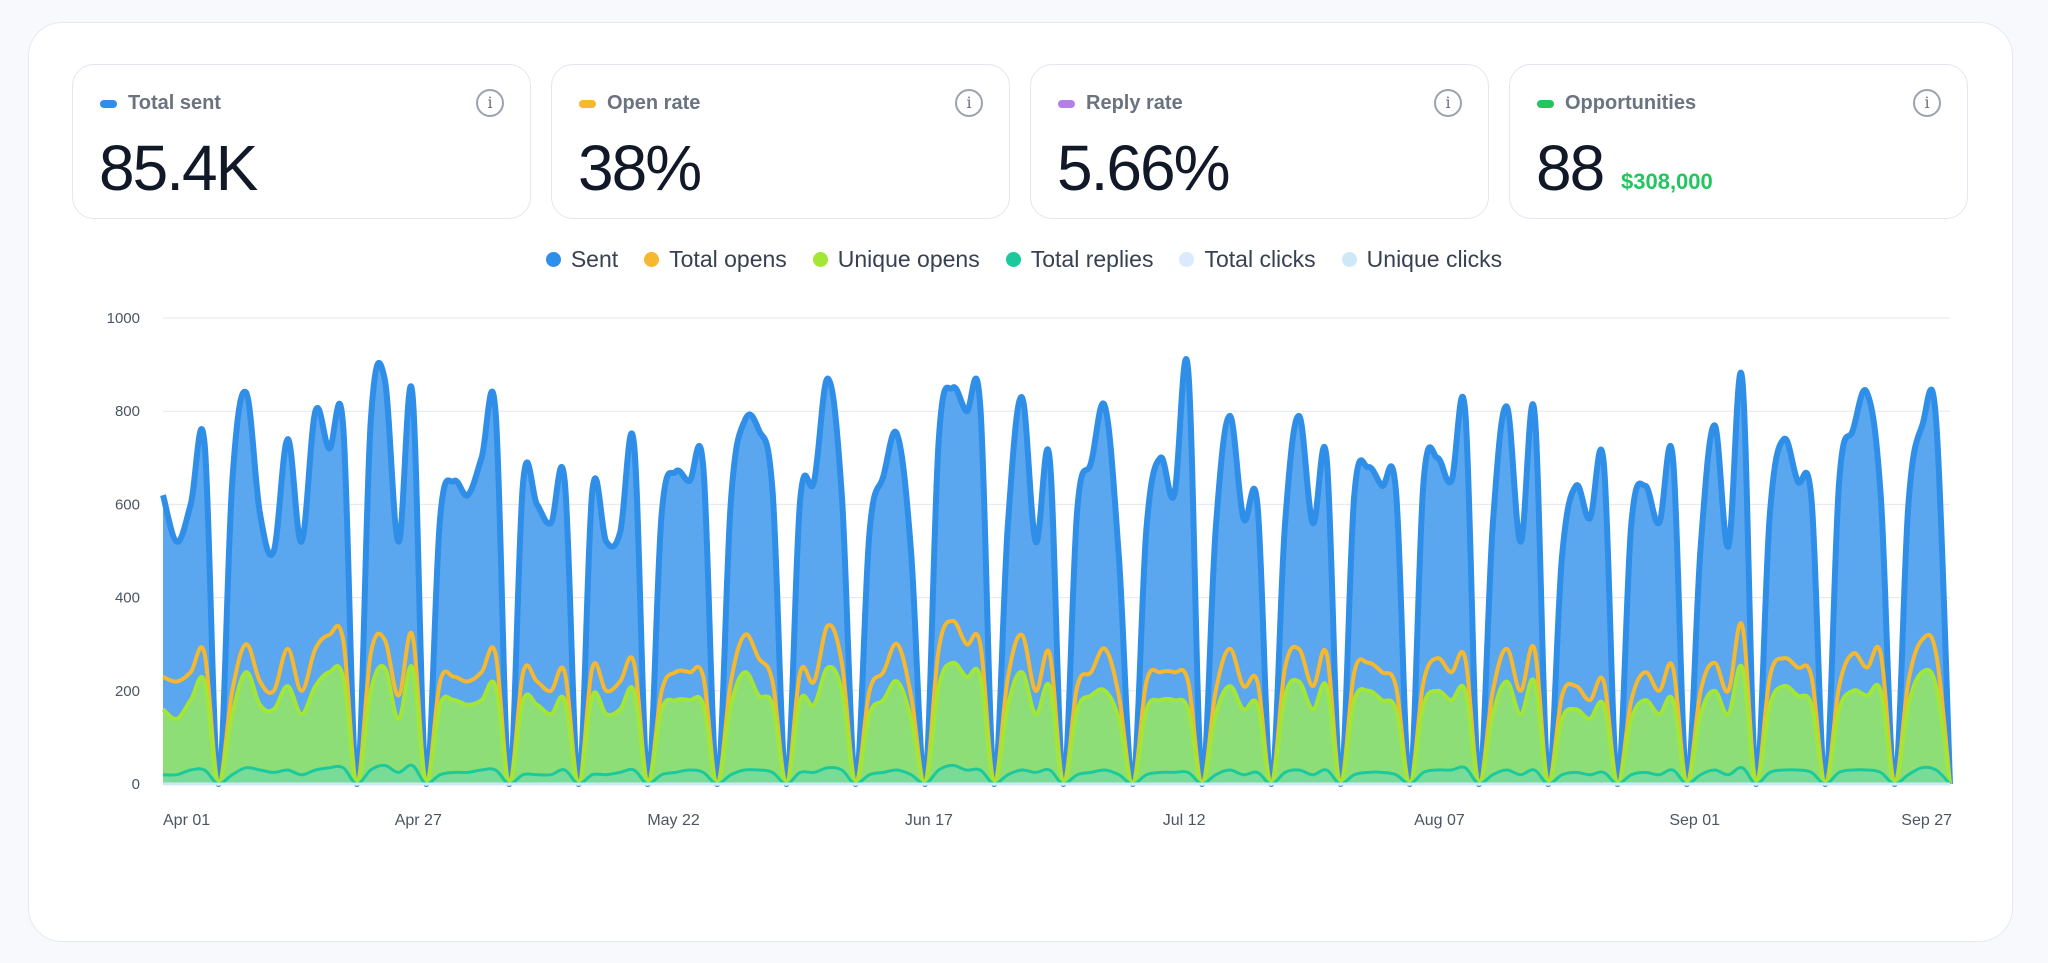  What do you see at coordinates (1631, 103) in the screenshot?
I see `opportunities-label: Opportunities` at bounding box center [1631, 103].